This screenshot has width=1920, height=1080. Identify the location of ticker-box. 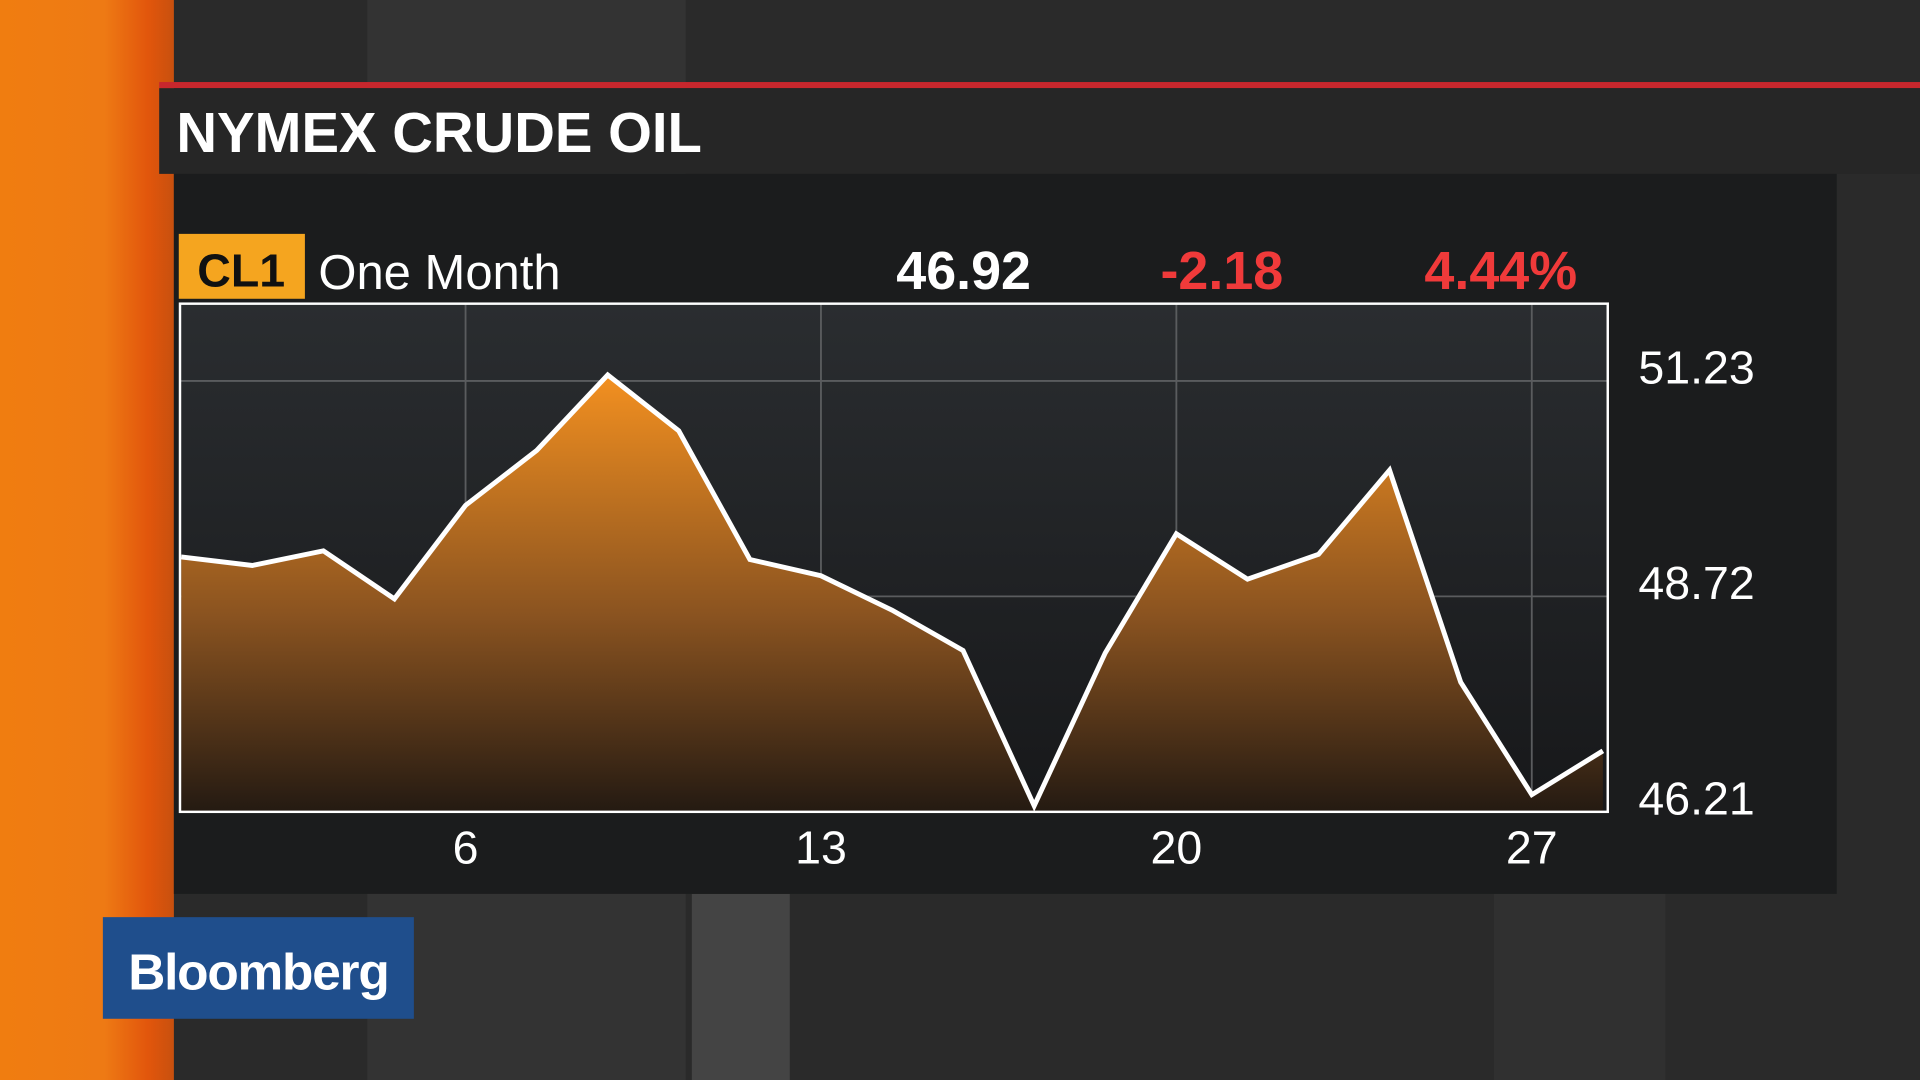
(241, 266).